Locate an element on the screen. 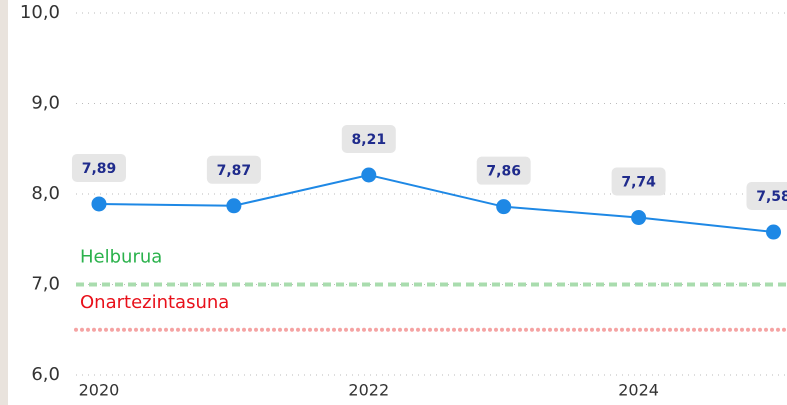 Image resolution: width=787 pixels, height=405 pixels. data-label: 7,86 is located at coordinates (503, 172).